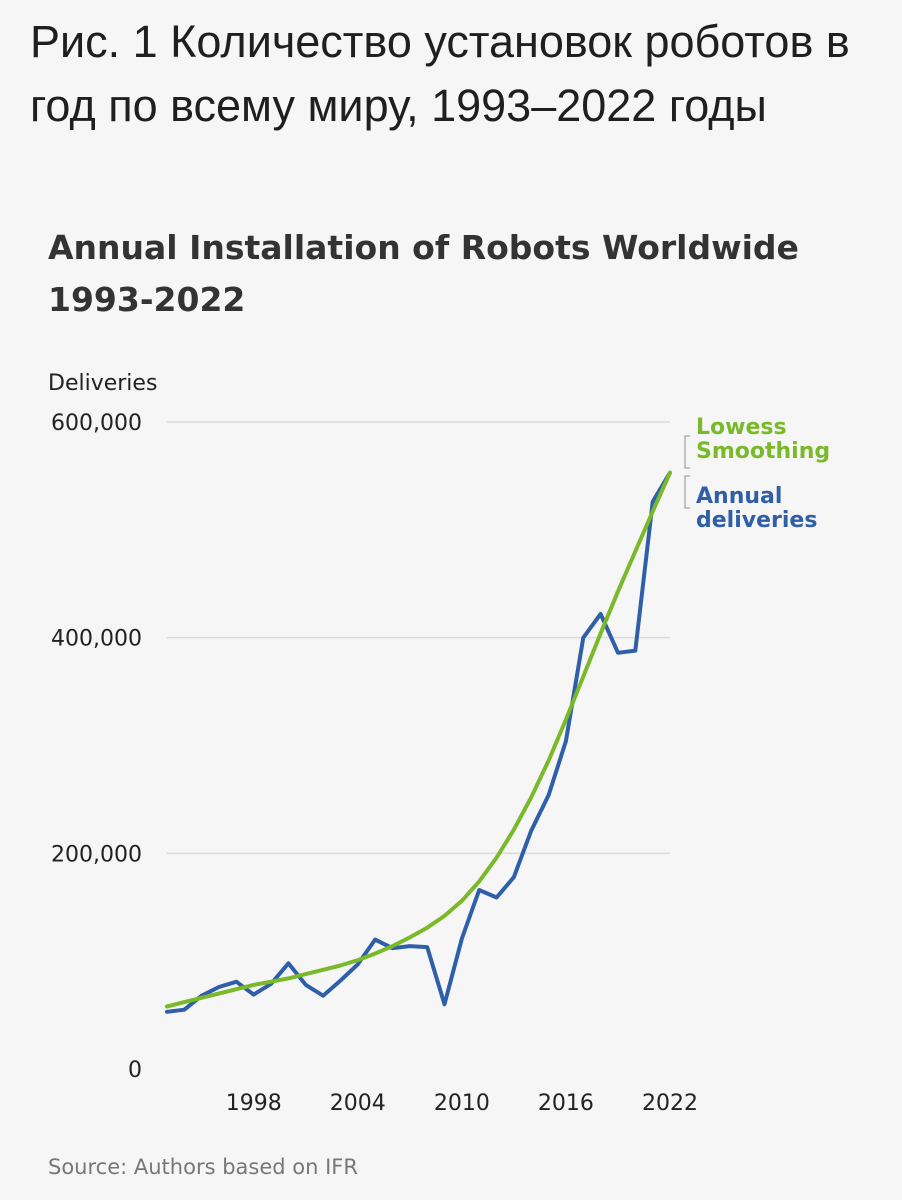 The width and height of the screenshot is (902, 1200). I want to click on y-tick-label: 0, so click(135, 1070).